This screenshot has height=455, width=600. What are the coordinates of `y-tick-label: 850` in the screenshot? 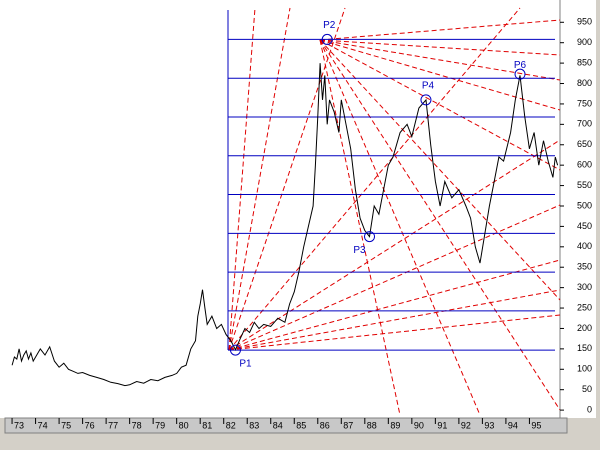 It's located at (584, 62).